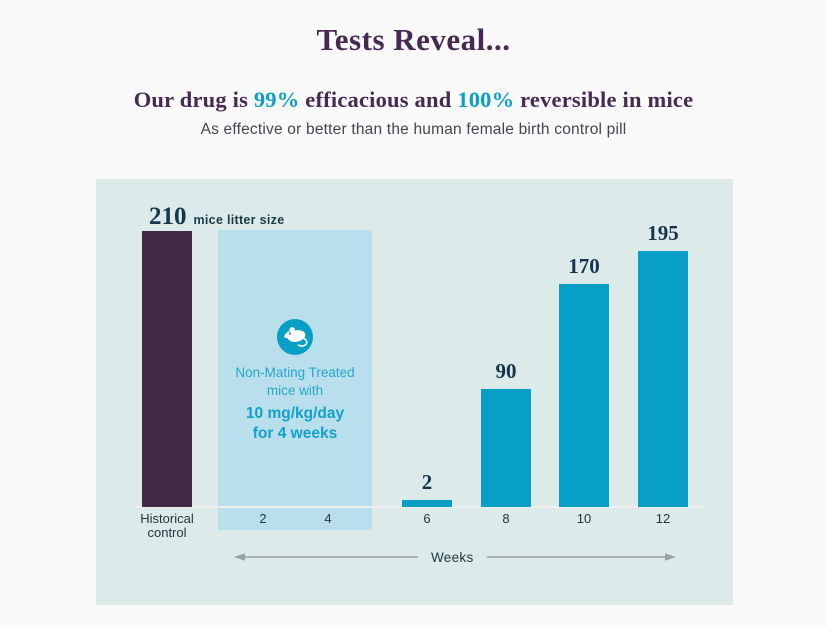  Describe the element at coordinates (193, 99) in the screenshot. I see `headline-part1: Our drug is` at that location.